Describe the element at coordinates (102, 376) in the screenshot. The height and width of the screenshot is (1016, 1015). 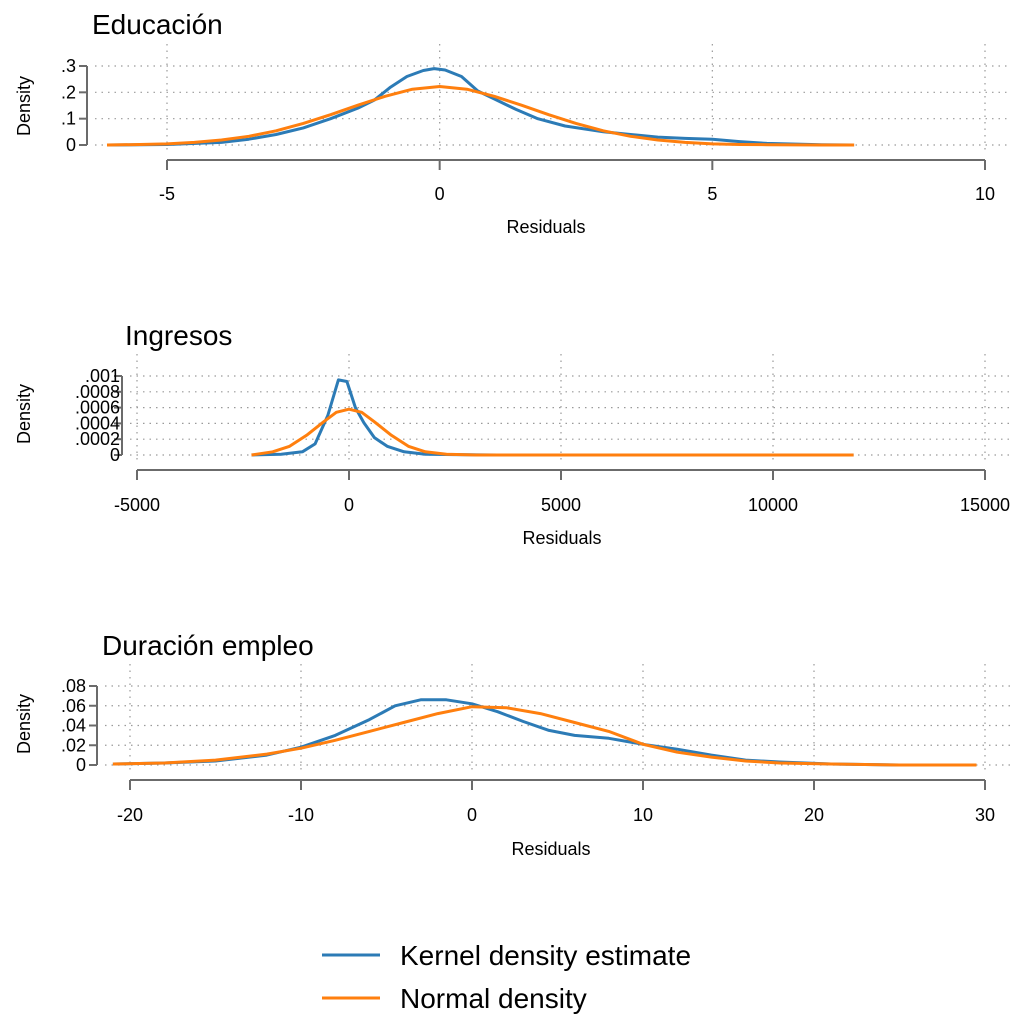
I see `y-tick-label: .001` at that location.